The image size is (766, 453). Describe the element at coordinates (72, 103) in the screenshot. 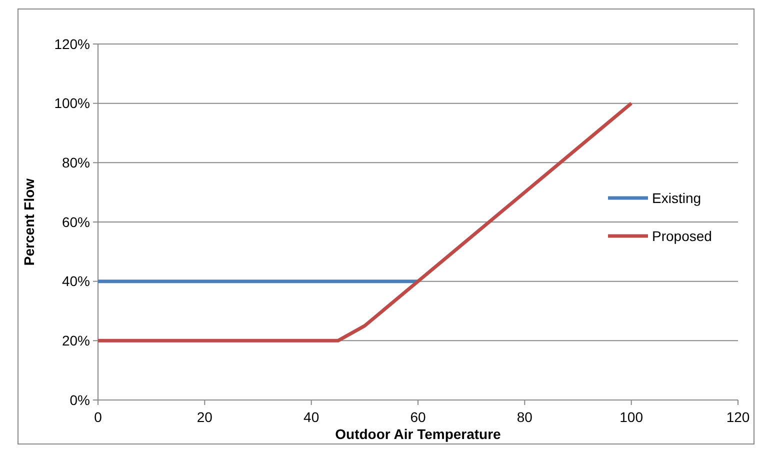

I see `y-tick-label: 100%` at that location.